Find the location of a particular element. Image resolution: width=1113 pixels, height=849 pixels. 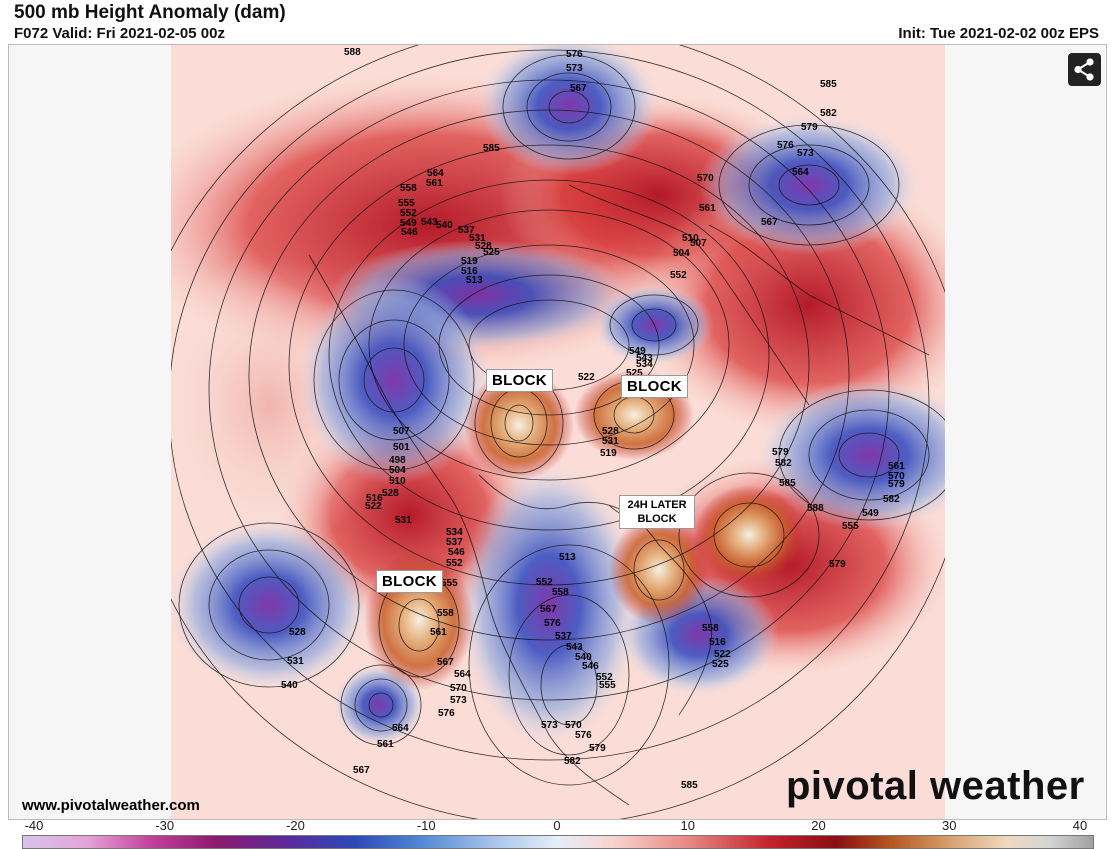

share-icon is located at coordinates (1084, 69).